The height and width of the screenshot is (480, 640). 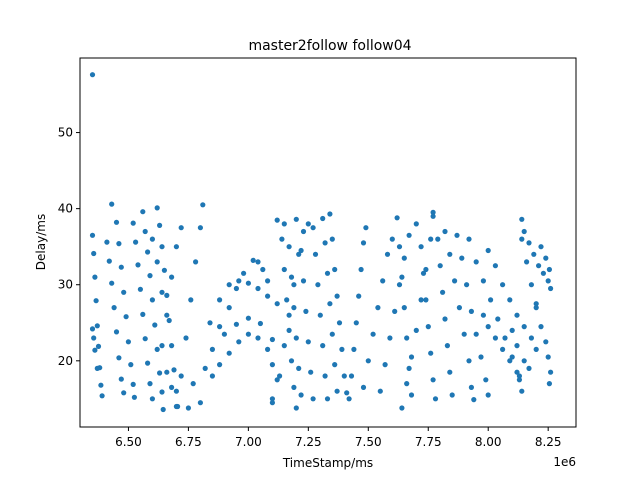 What do you see at coordinates (248, 442) in the screenshot?
I see `x-tick-label: 7.00` at bounding box center [248, 442].